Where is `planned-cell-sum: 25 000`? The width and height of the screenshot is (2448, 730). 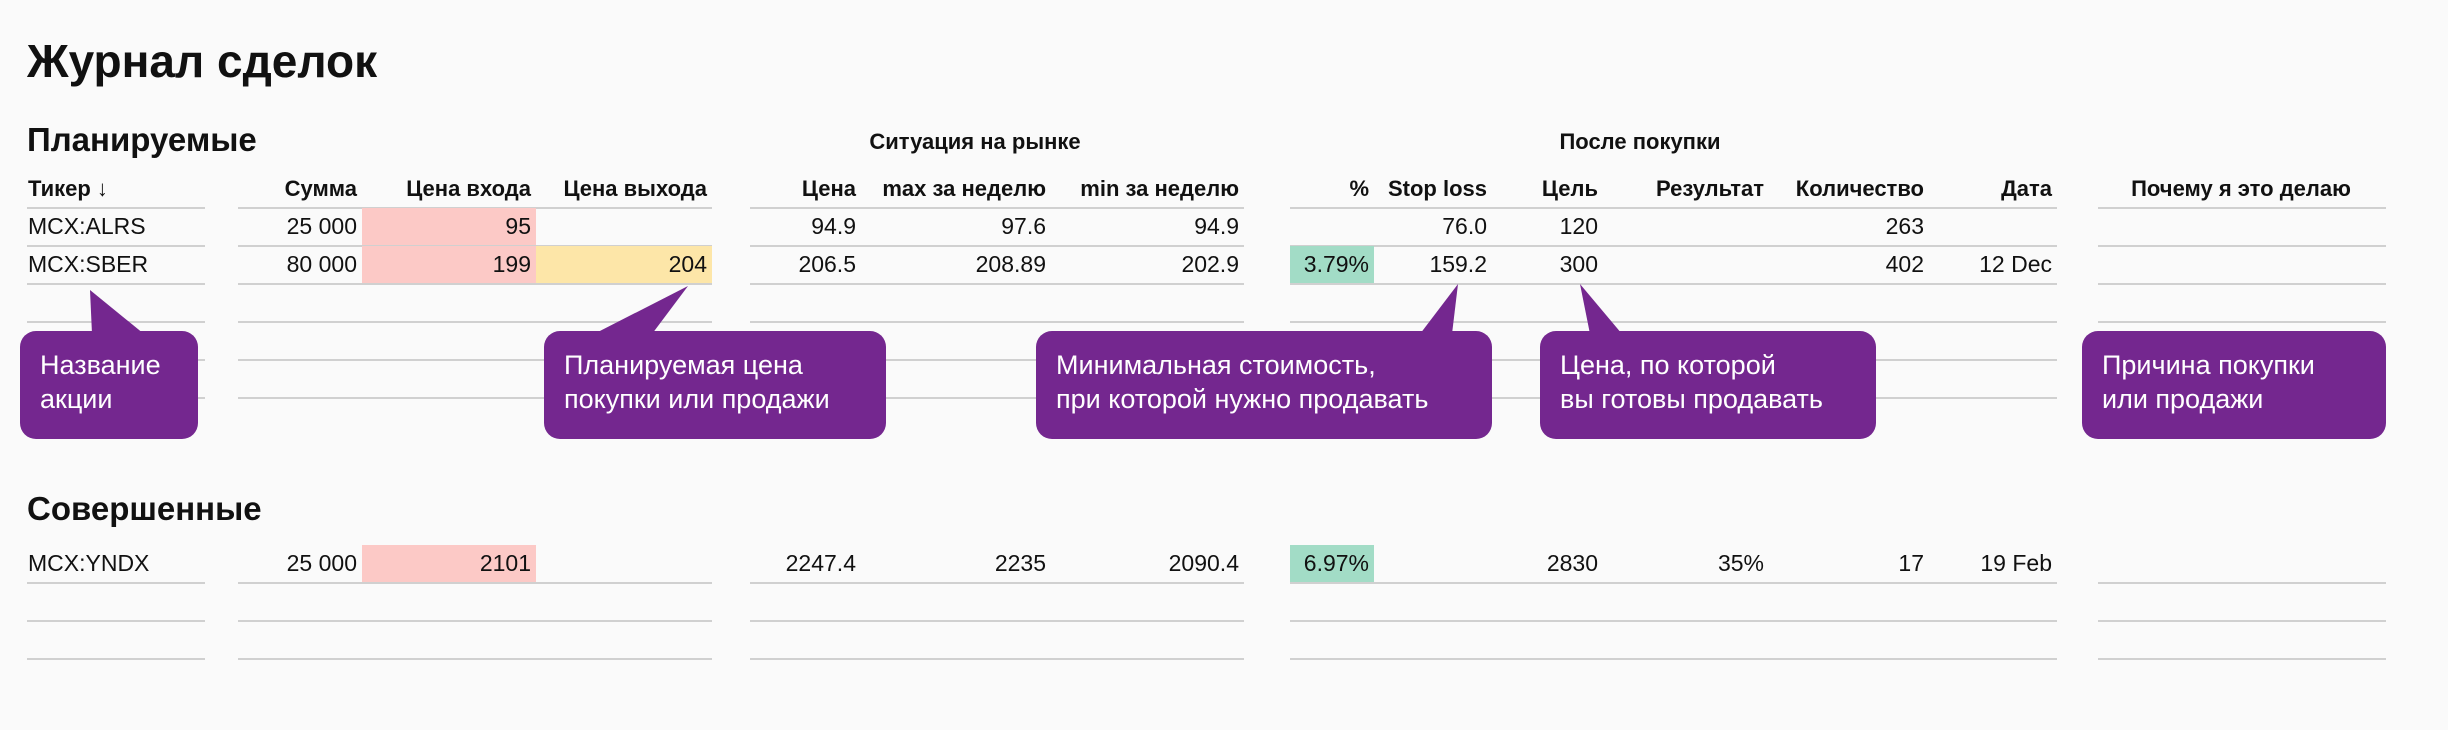 planned-cell-sum: 25 000 is located at coordinates (321, 226).